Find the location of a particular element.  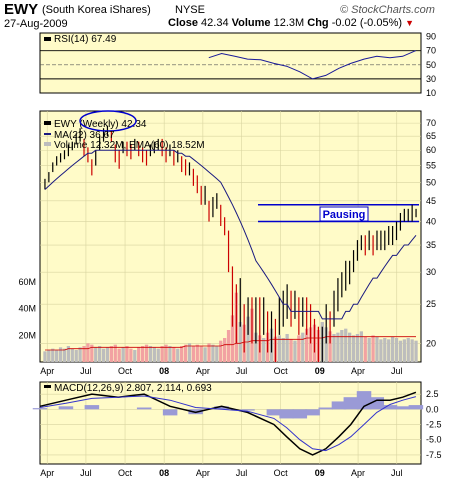

price-x-tick-label: Apr is located at coordinates (203, 371).